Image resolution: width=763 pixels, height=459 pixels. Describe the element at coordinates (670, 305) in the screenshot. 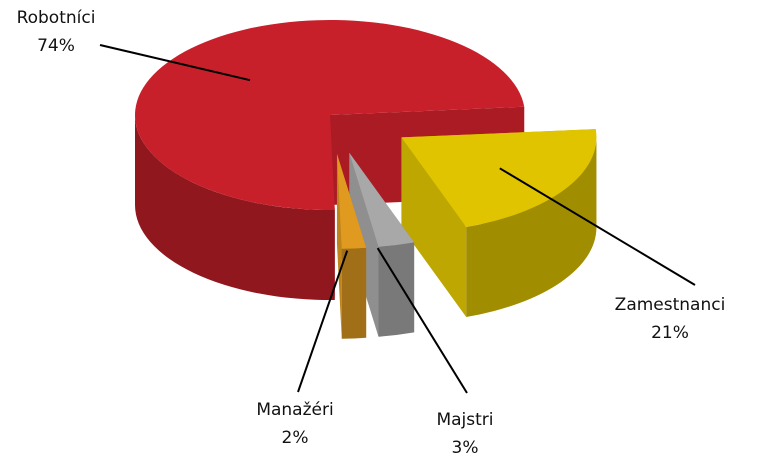

I see `slice-label: Zamestnanci` at that location.